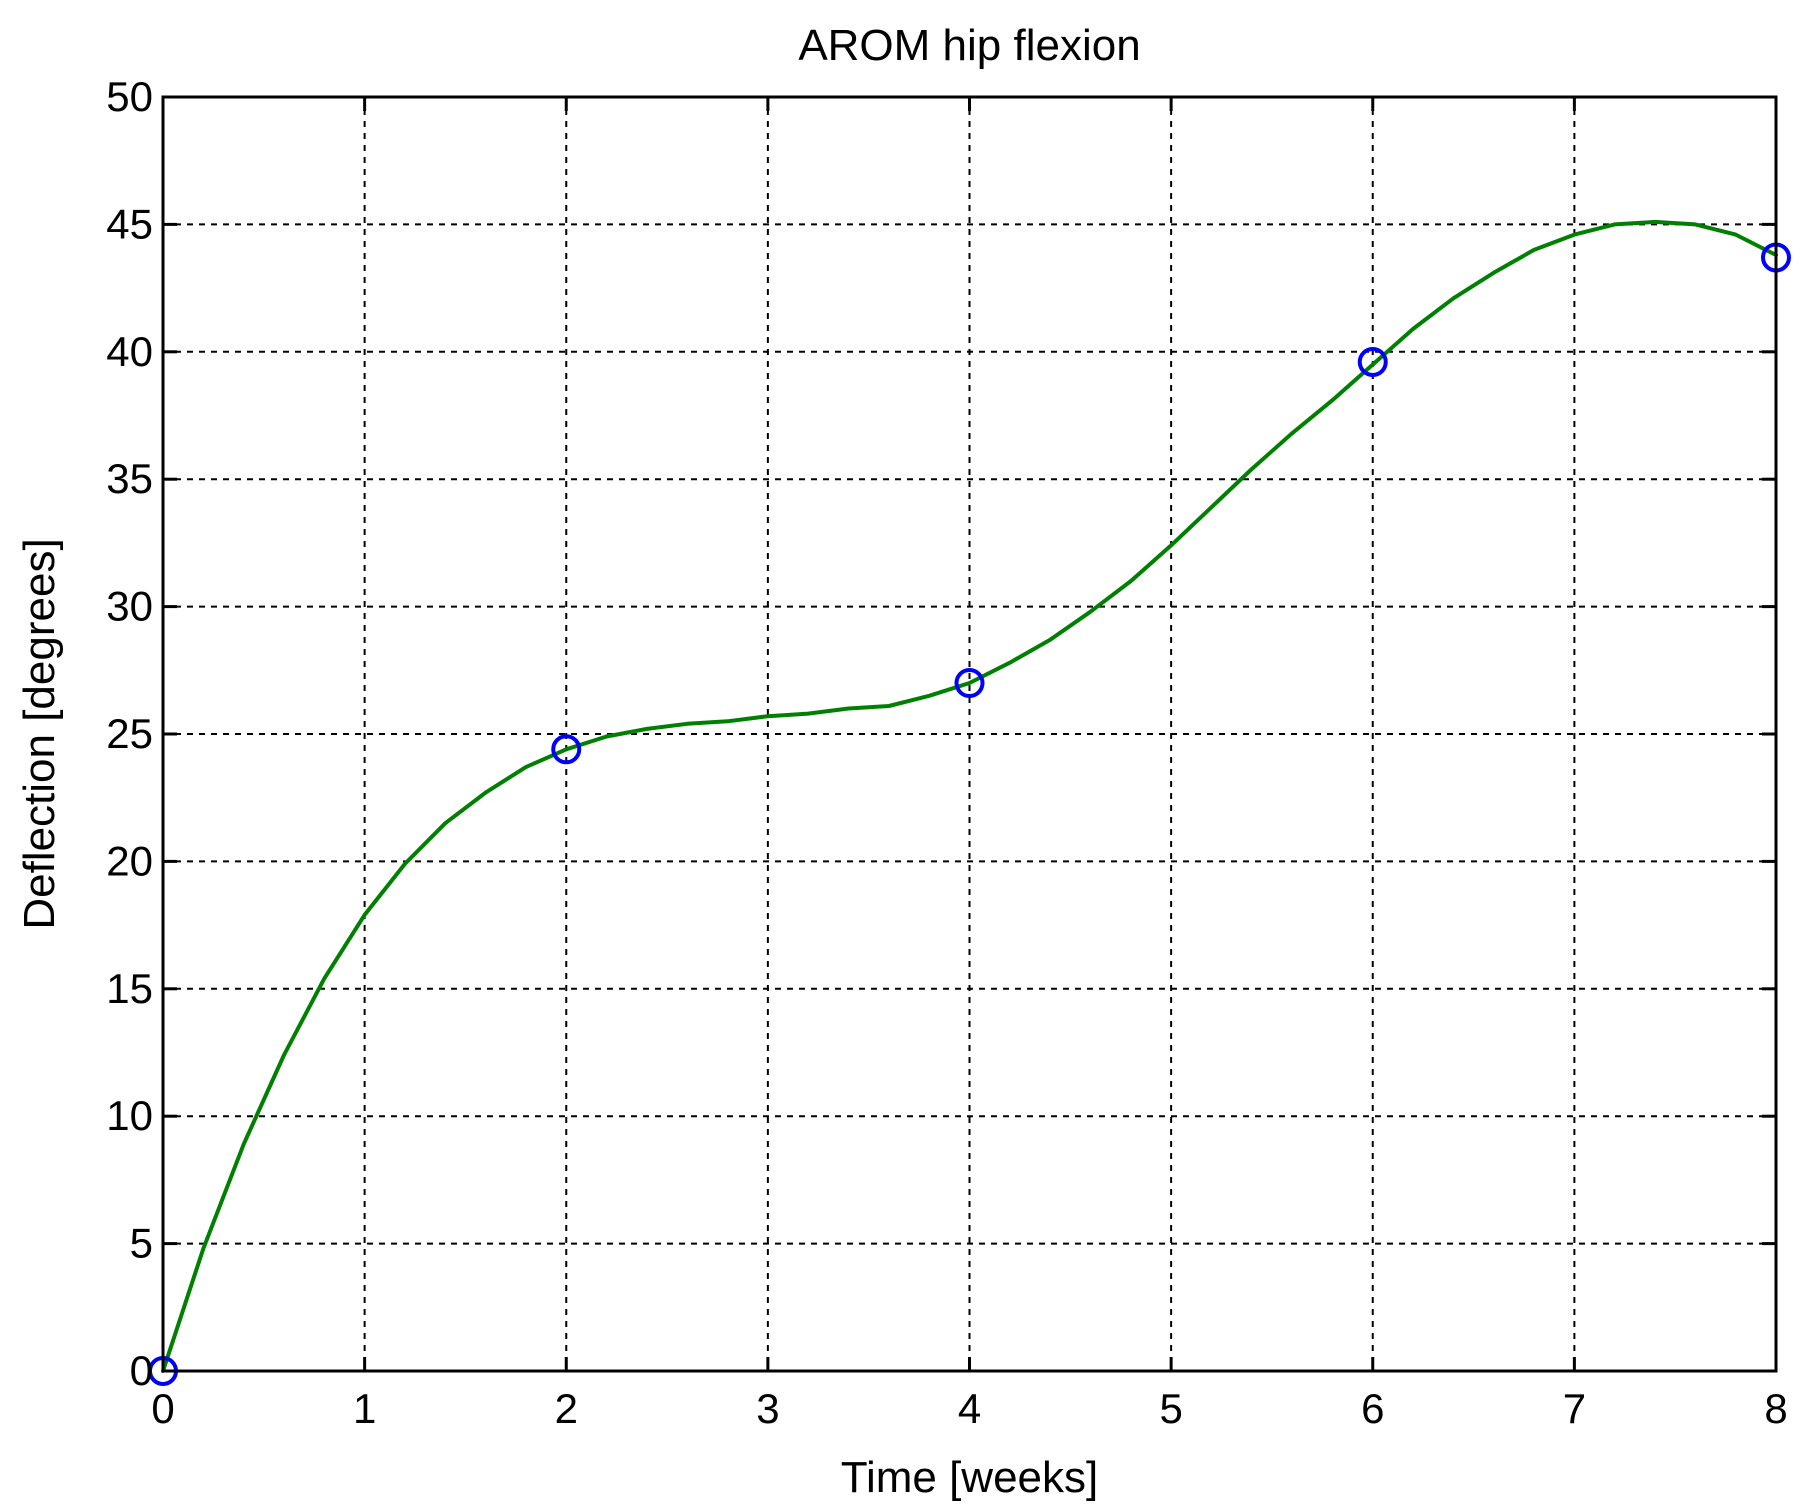  What do you see at coordinates (129, 606) in the screenshot?
I see `y-tick-label: 30` at bounding box center [129, 606].